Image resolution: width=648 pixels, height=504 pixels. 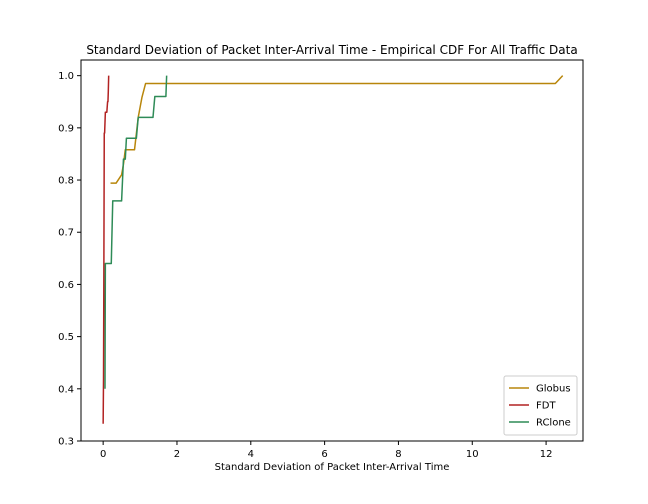 I want to click on legend-label: FDT, so click(x=546, y=406).